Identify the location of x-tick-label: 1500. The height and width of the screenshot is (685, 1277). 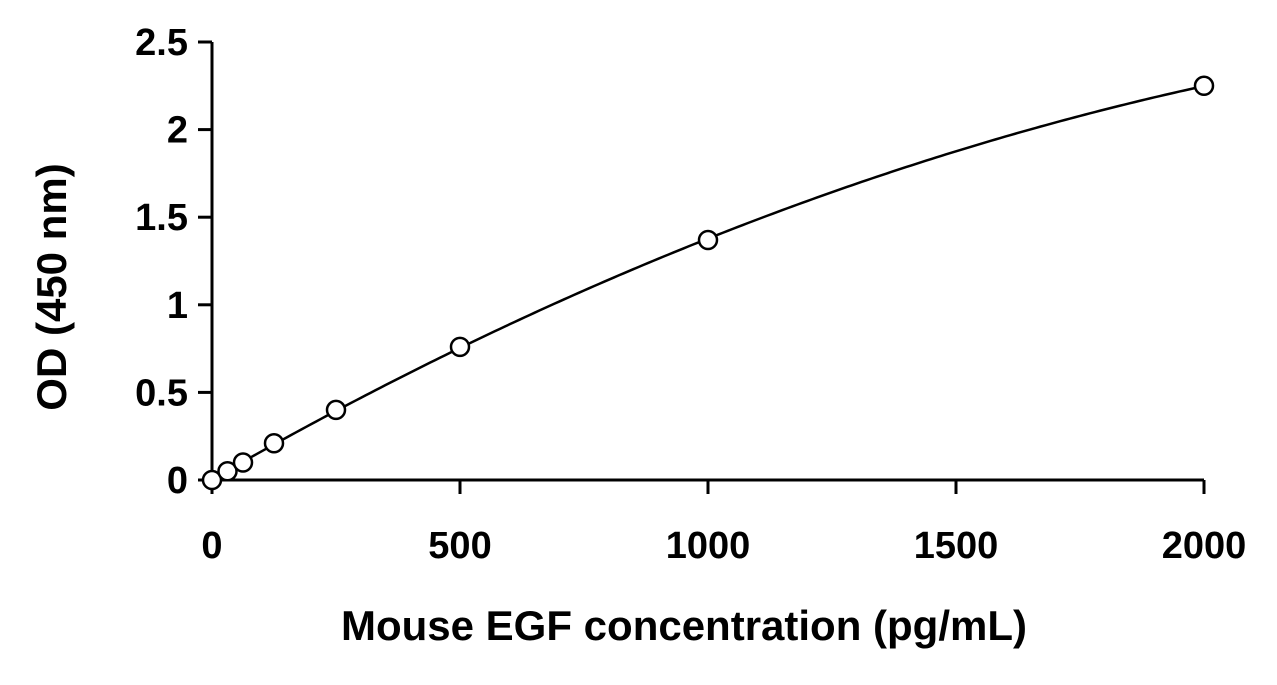
(956, 546).